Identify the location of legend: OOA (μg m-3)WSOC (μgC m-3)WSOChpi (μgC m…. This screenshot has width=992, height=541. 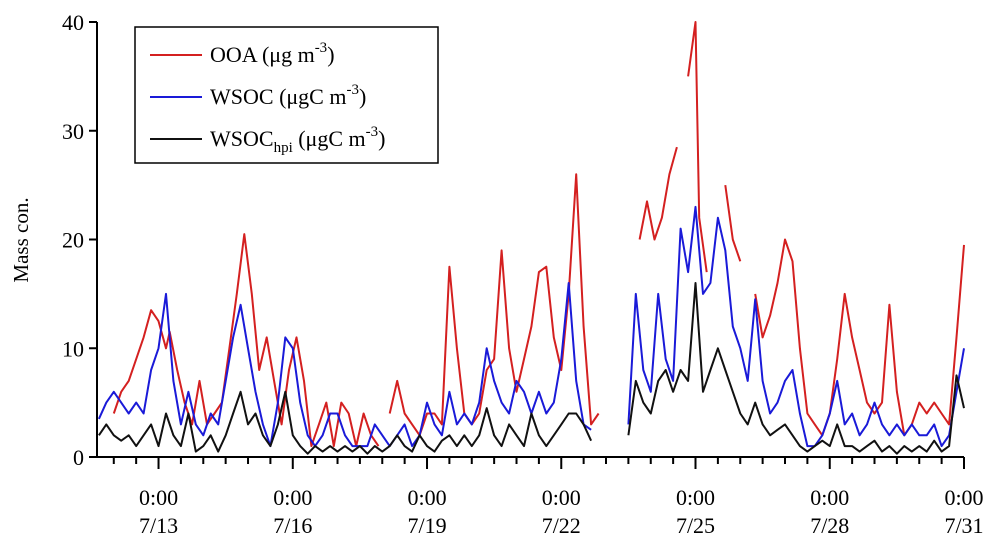
(286, 95).